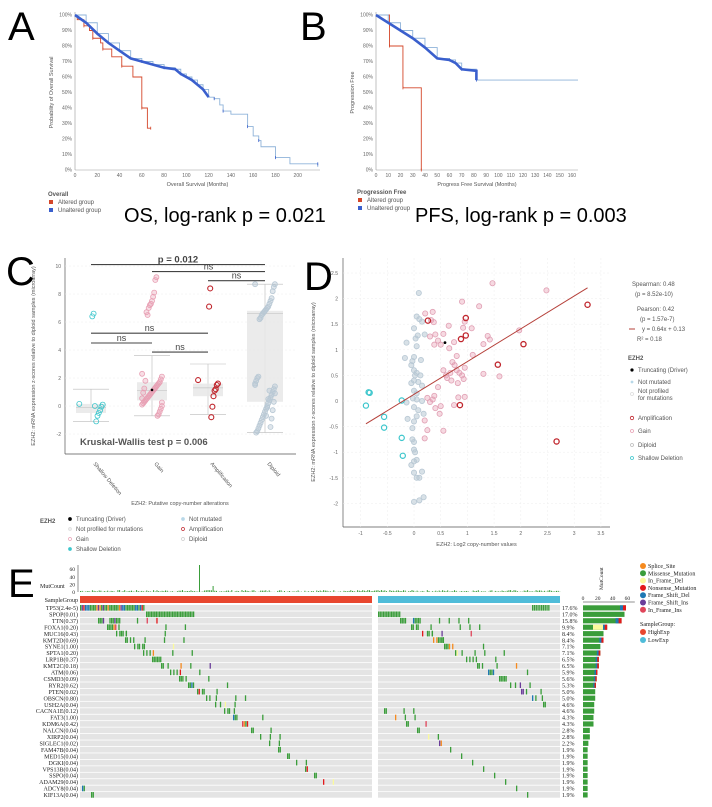 The height and width of the screenshot is (807, 712). What do you see at coordinates (272, 469) in the screenshot?
I see `x-tick-label: Diploid` at bounding box center [272, 469].